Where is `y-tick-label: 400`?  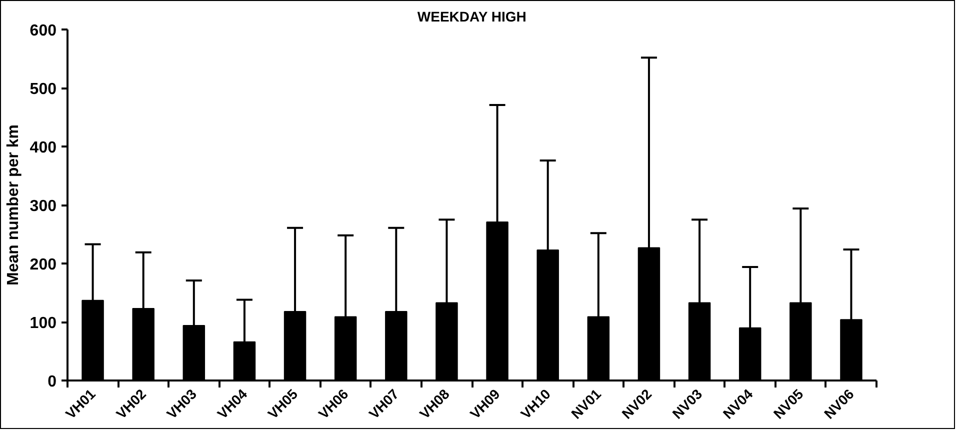
y-tick-label: 400 is located at coordinates (43, 148).